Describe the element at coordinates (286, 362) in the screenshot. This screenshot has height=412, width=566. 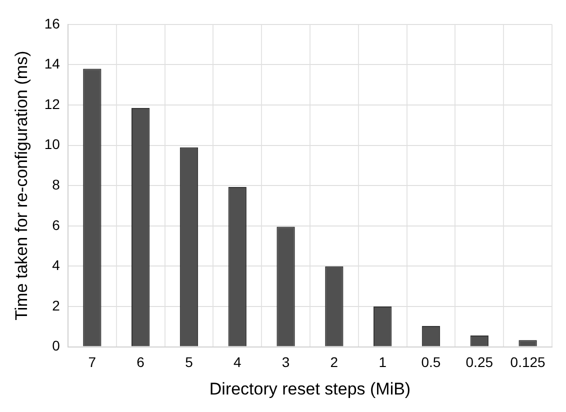
I see `x-tick-label: 3` at that location.